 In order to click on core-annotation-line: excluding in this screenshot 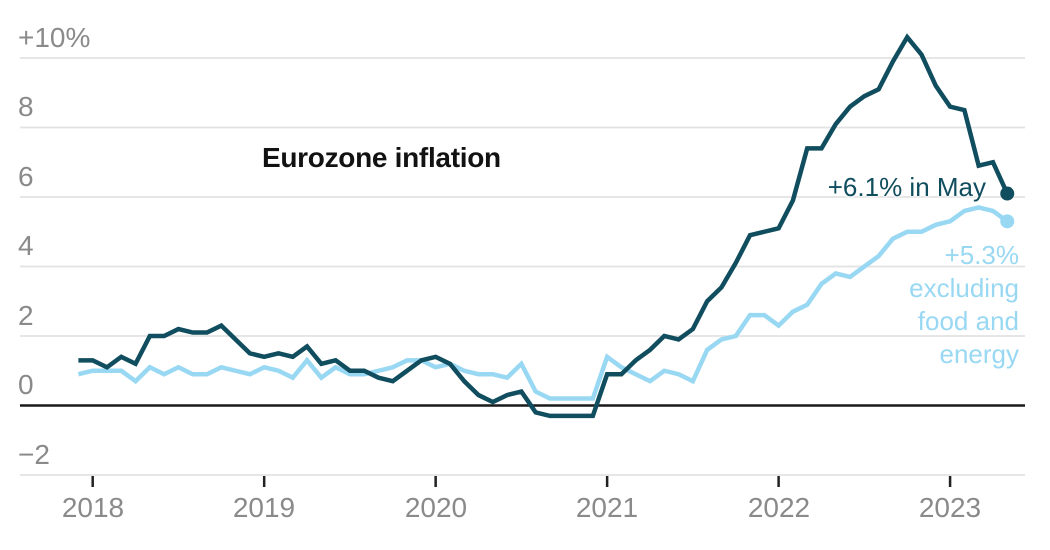, I will do `click(964, 288)`.